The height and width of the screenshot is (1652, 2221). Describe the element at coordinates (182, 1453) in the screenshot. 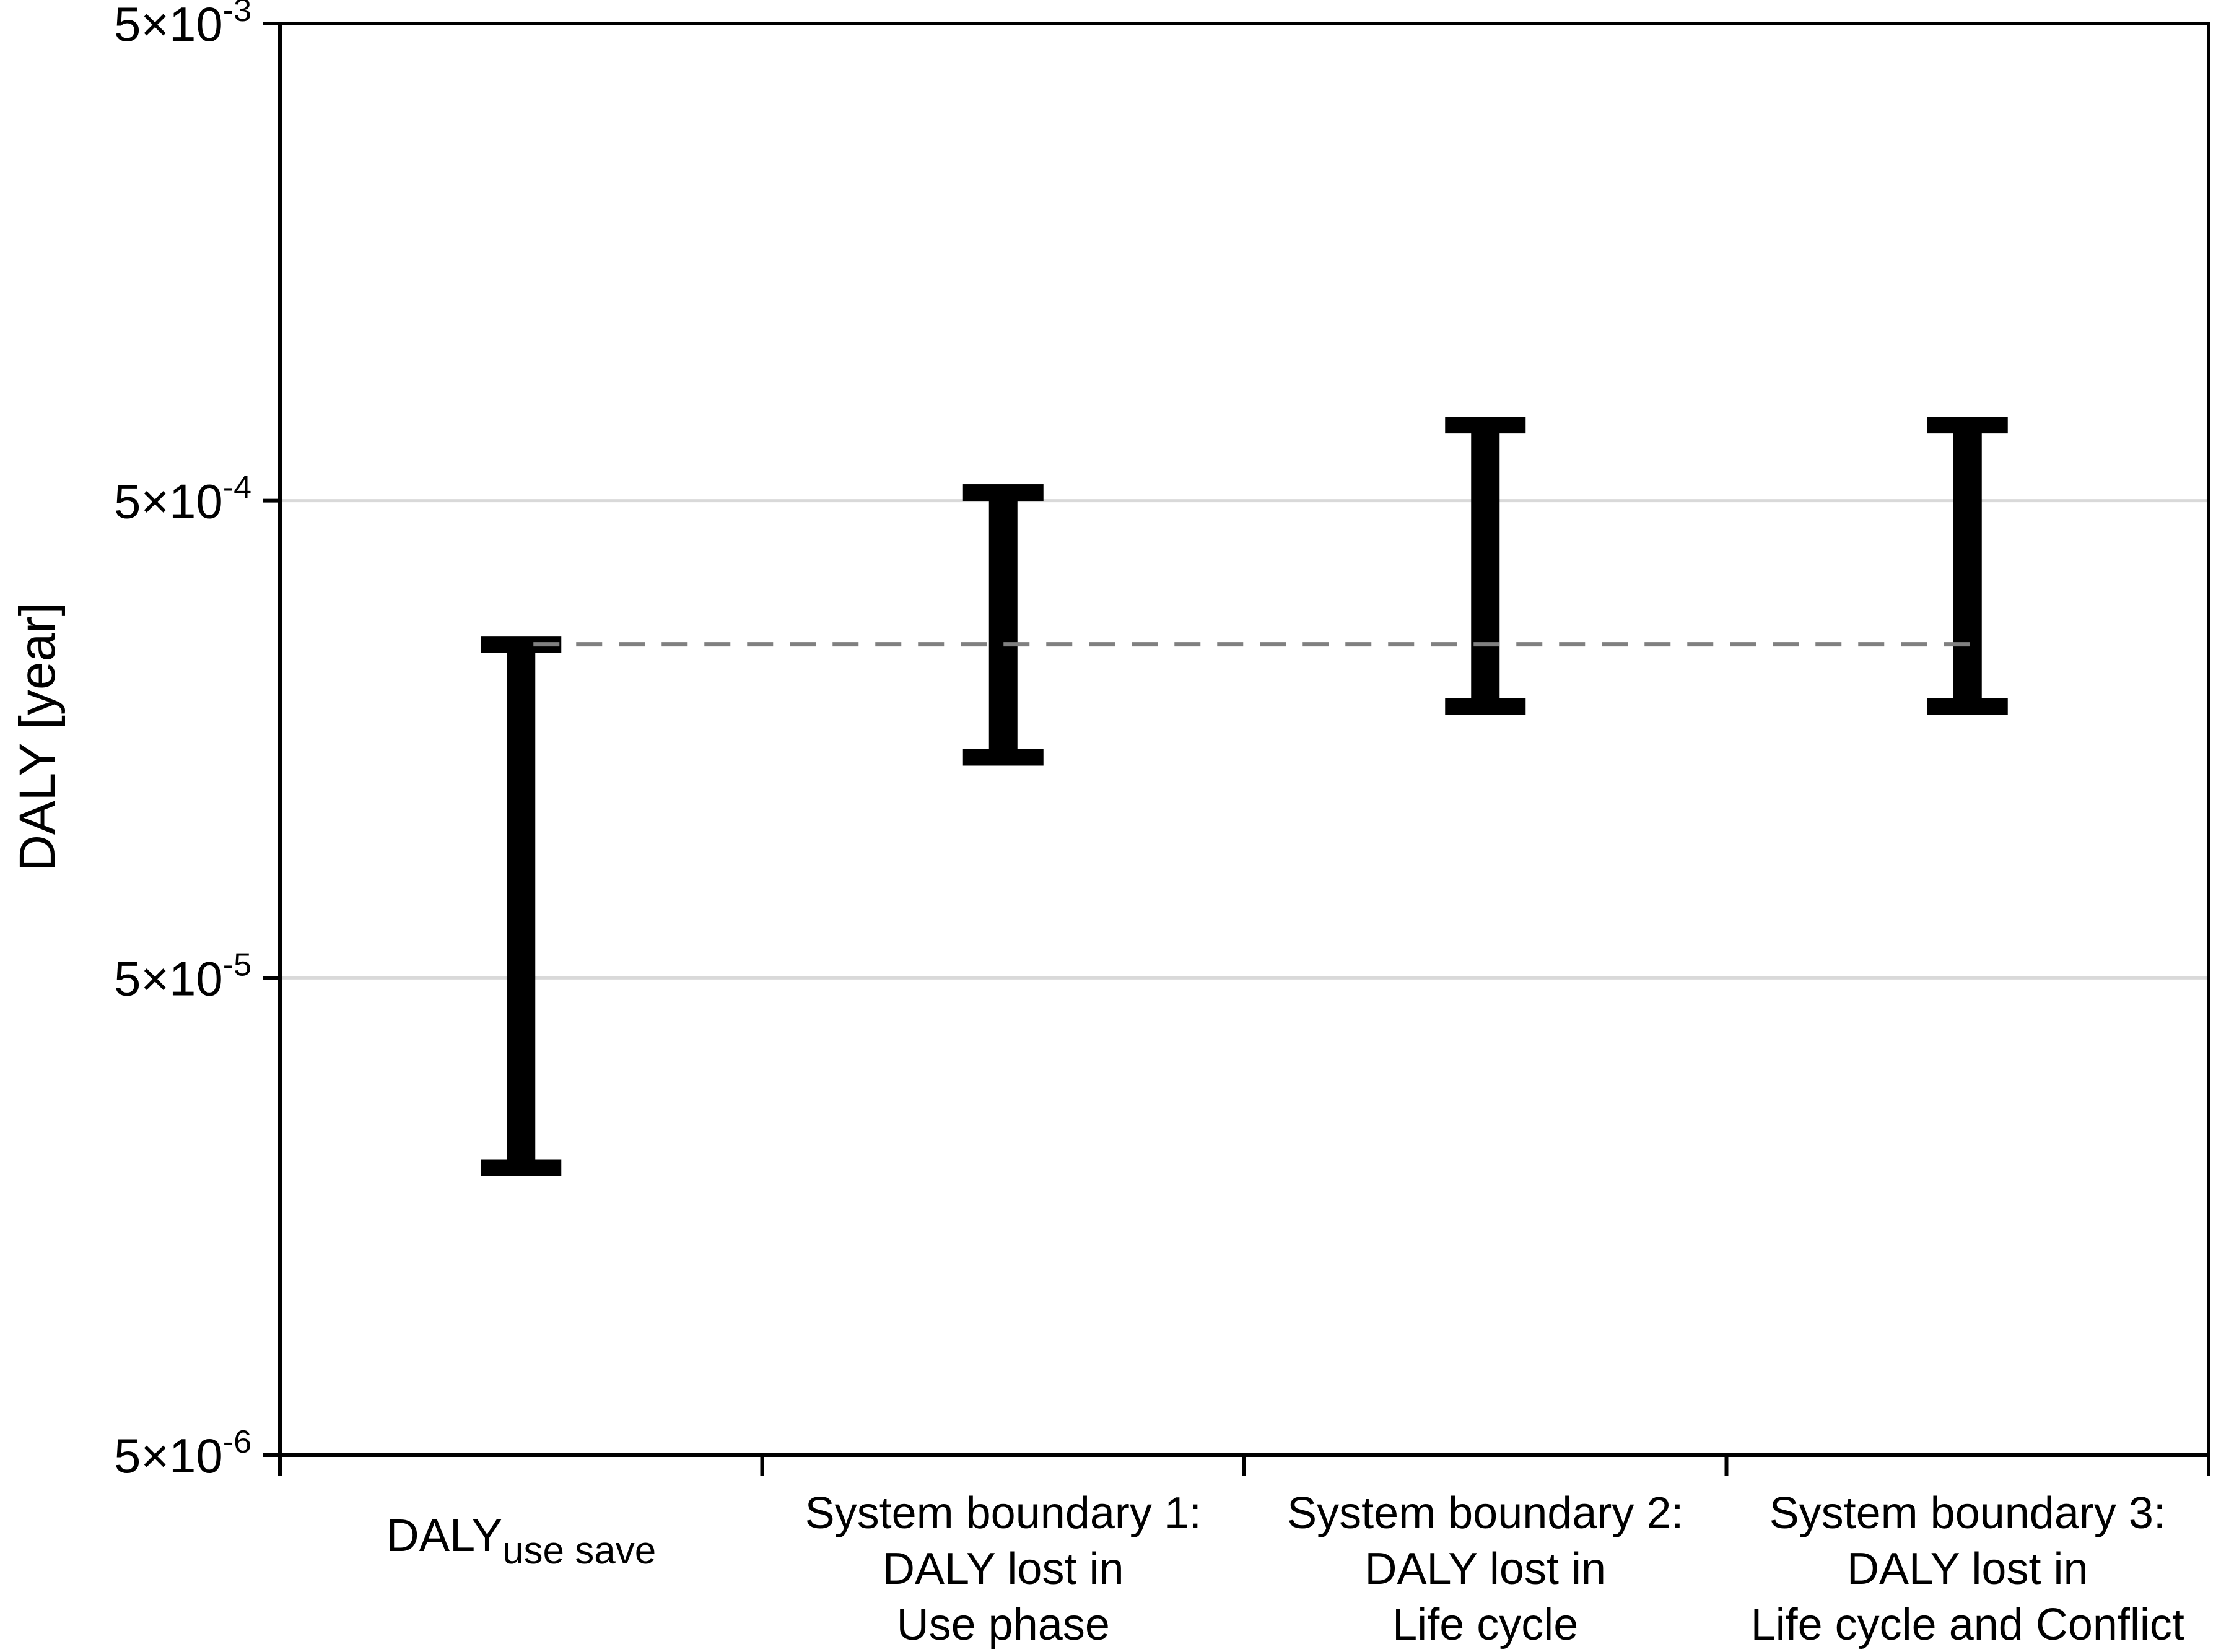

I see `y-tick-label: 5×10⁻⁶` at that location.